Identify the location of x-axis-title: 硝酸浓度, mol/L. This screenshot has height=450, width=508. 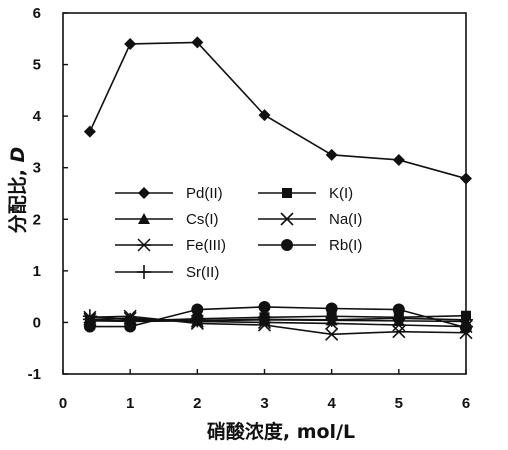
(281, 431).